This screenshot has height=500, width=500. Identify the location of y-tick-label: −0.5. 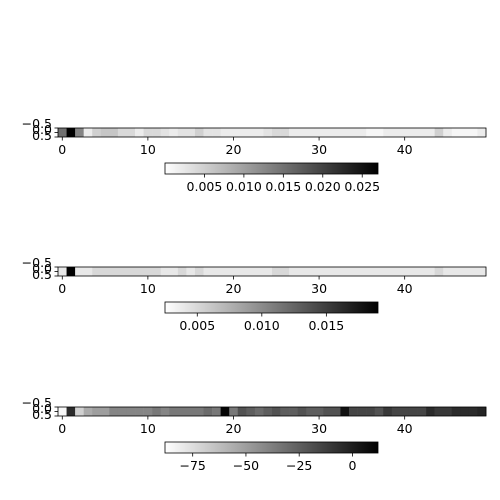
(37, 402).